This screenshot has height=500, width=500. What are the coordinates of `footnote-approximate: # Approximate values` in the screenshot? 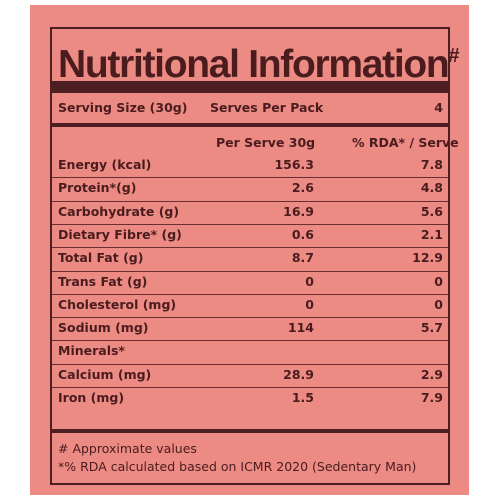 It's located at (127, 448).